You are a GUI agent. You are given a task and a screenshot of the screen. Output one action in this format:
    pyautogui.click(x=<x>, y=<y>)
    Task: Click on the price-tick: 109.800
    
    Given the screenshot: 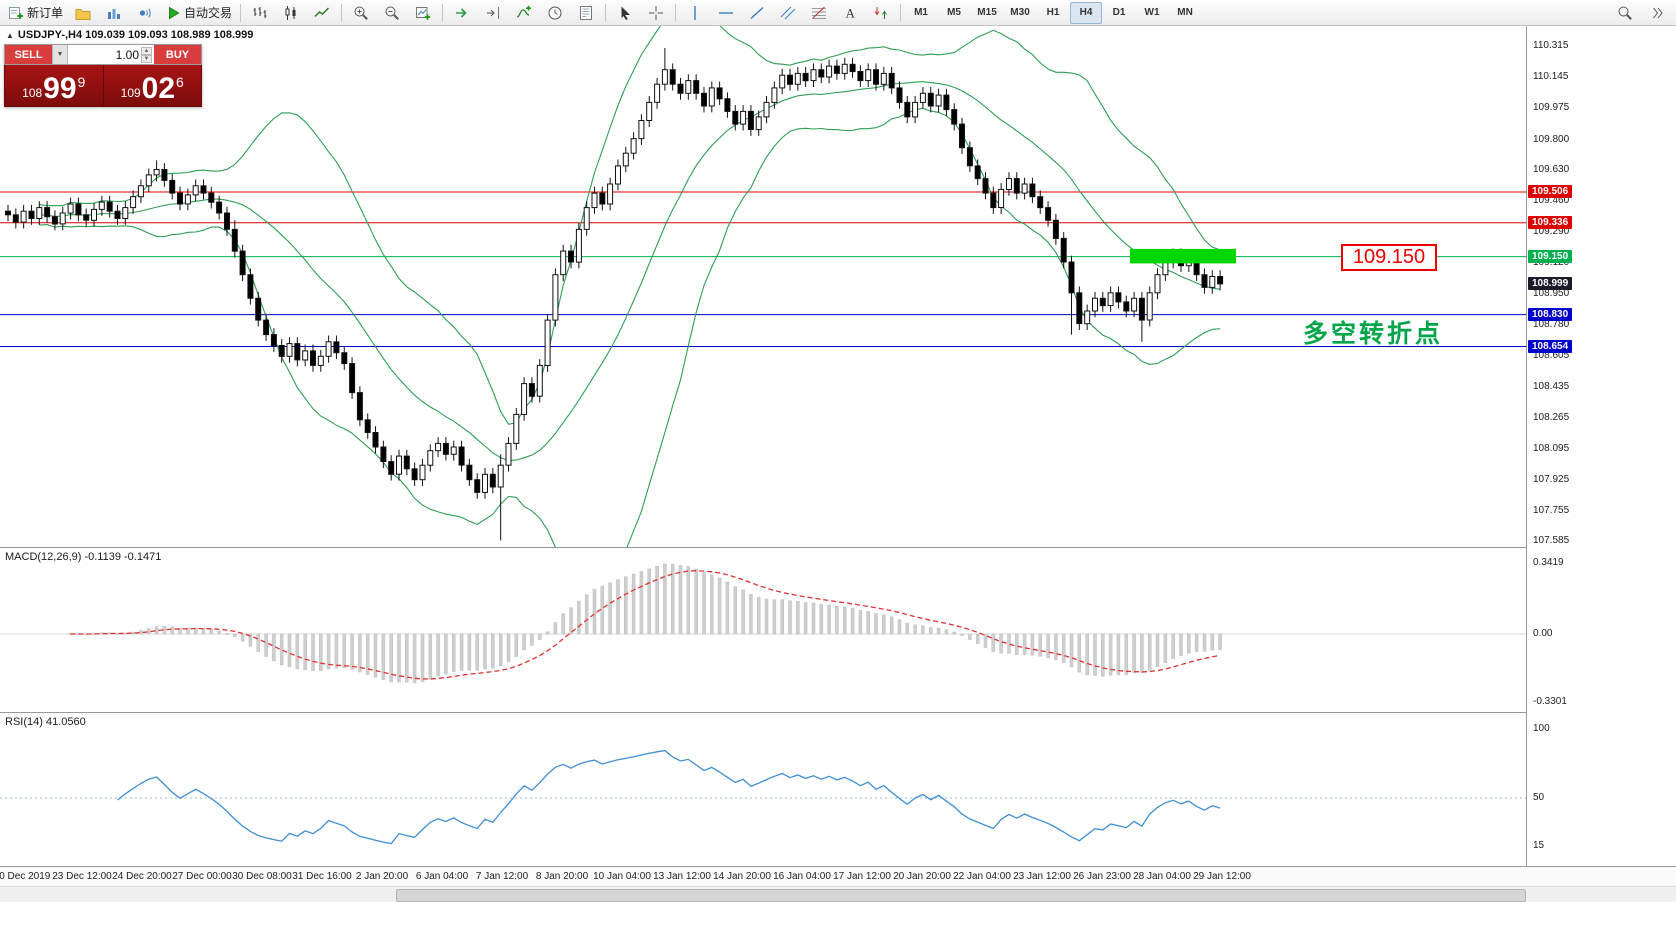 What is the action you would take?
    pyautogui.click(x=1551, y=139)
    